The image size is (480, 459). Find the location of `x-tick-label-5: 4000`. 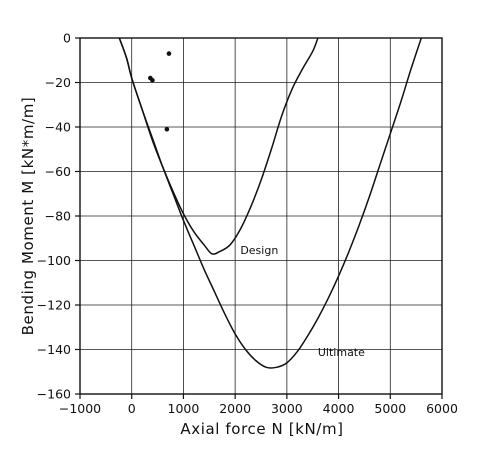

x-tick-label-5: 4000 is located at coordinates (339, 408).